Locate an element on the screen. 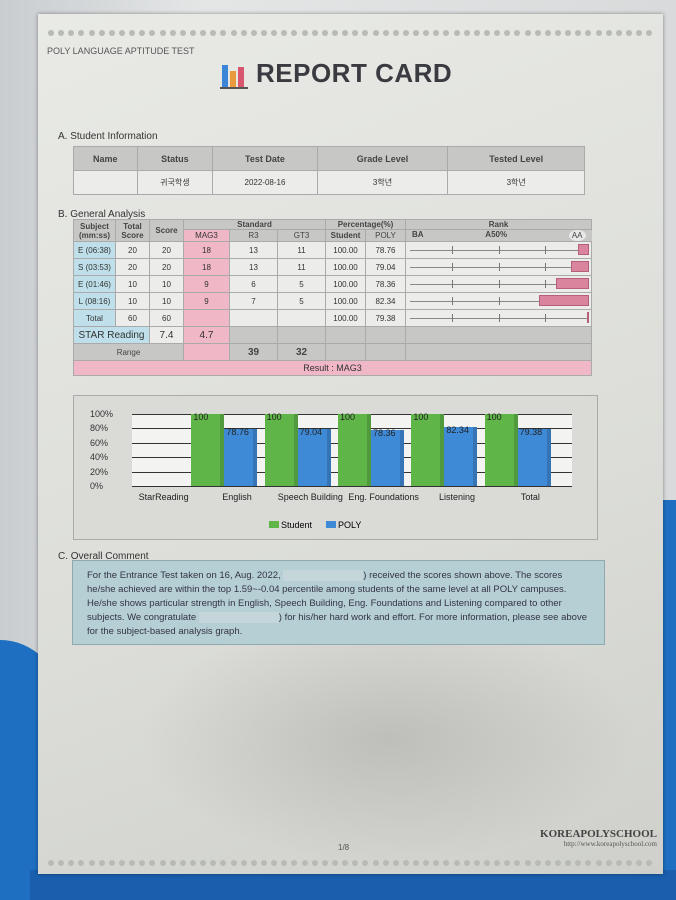 The height and width of the screenshot is (900, 676). info-value: 귀국학생 is located at coordinates (175, 182).